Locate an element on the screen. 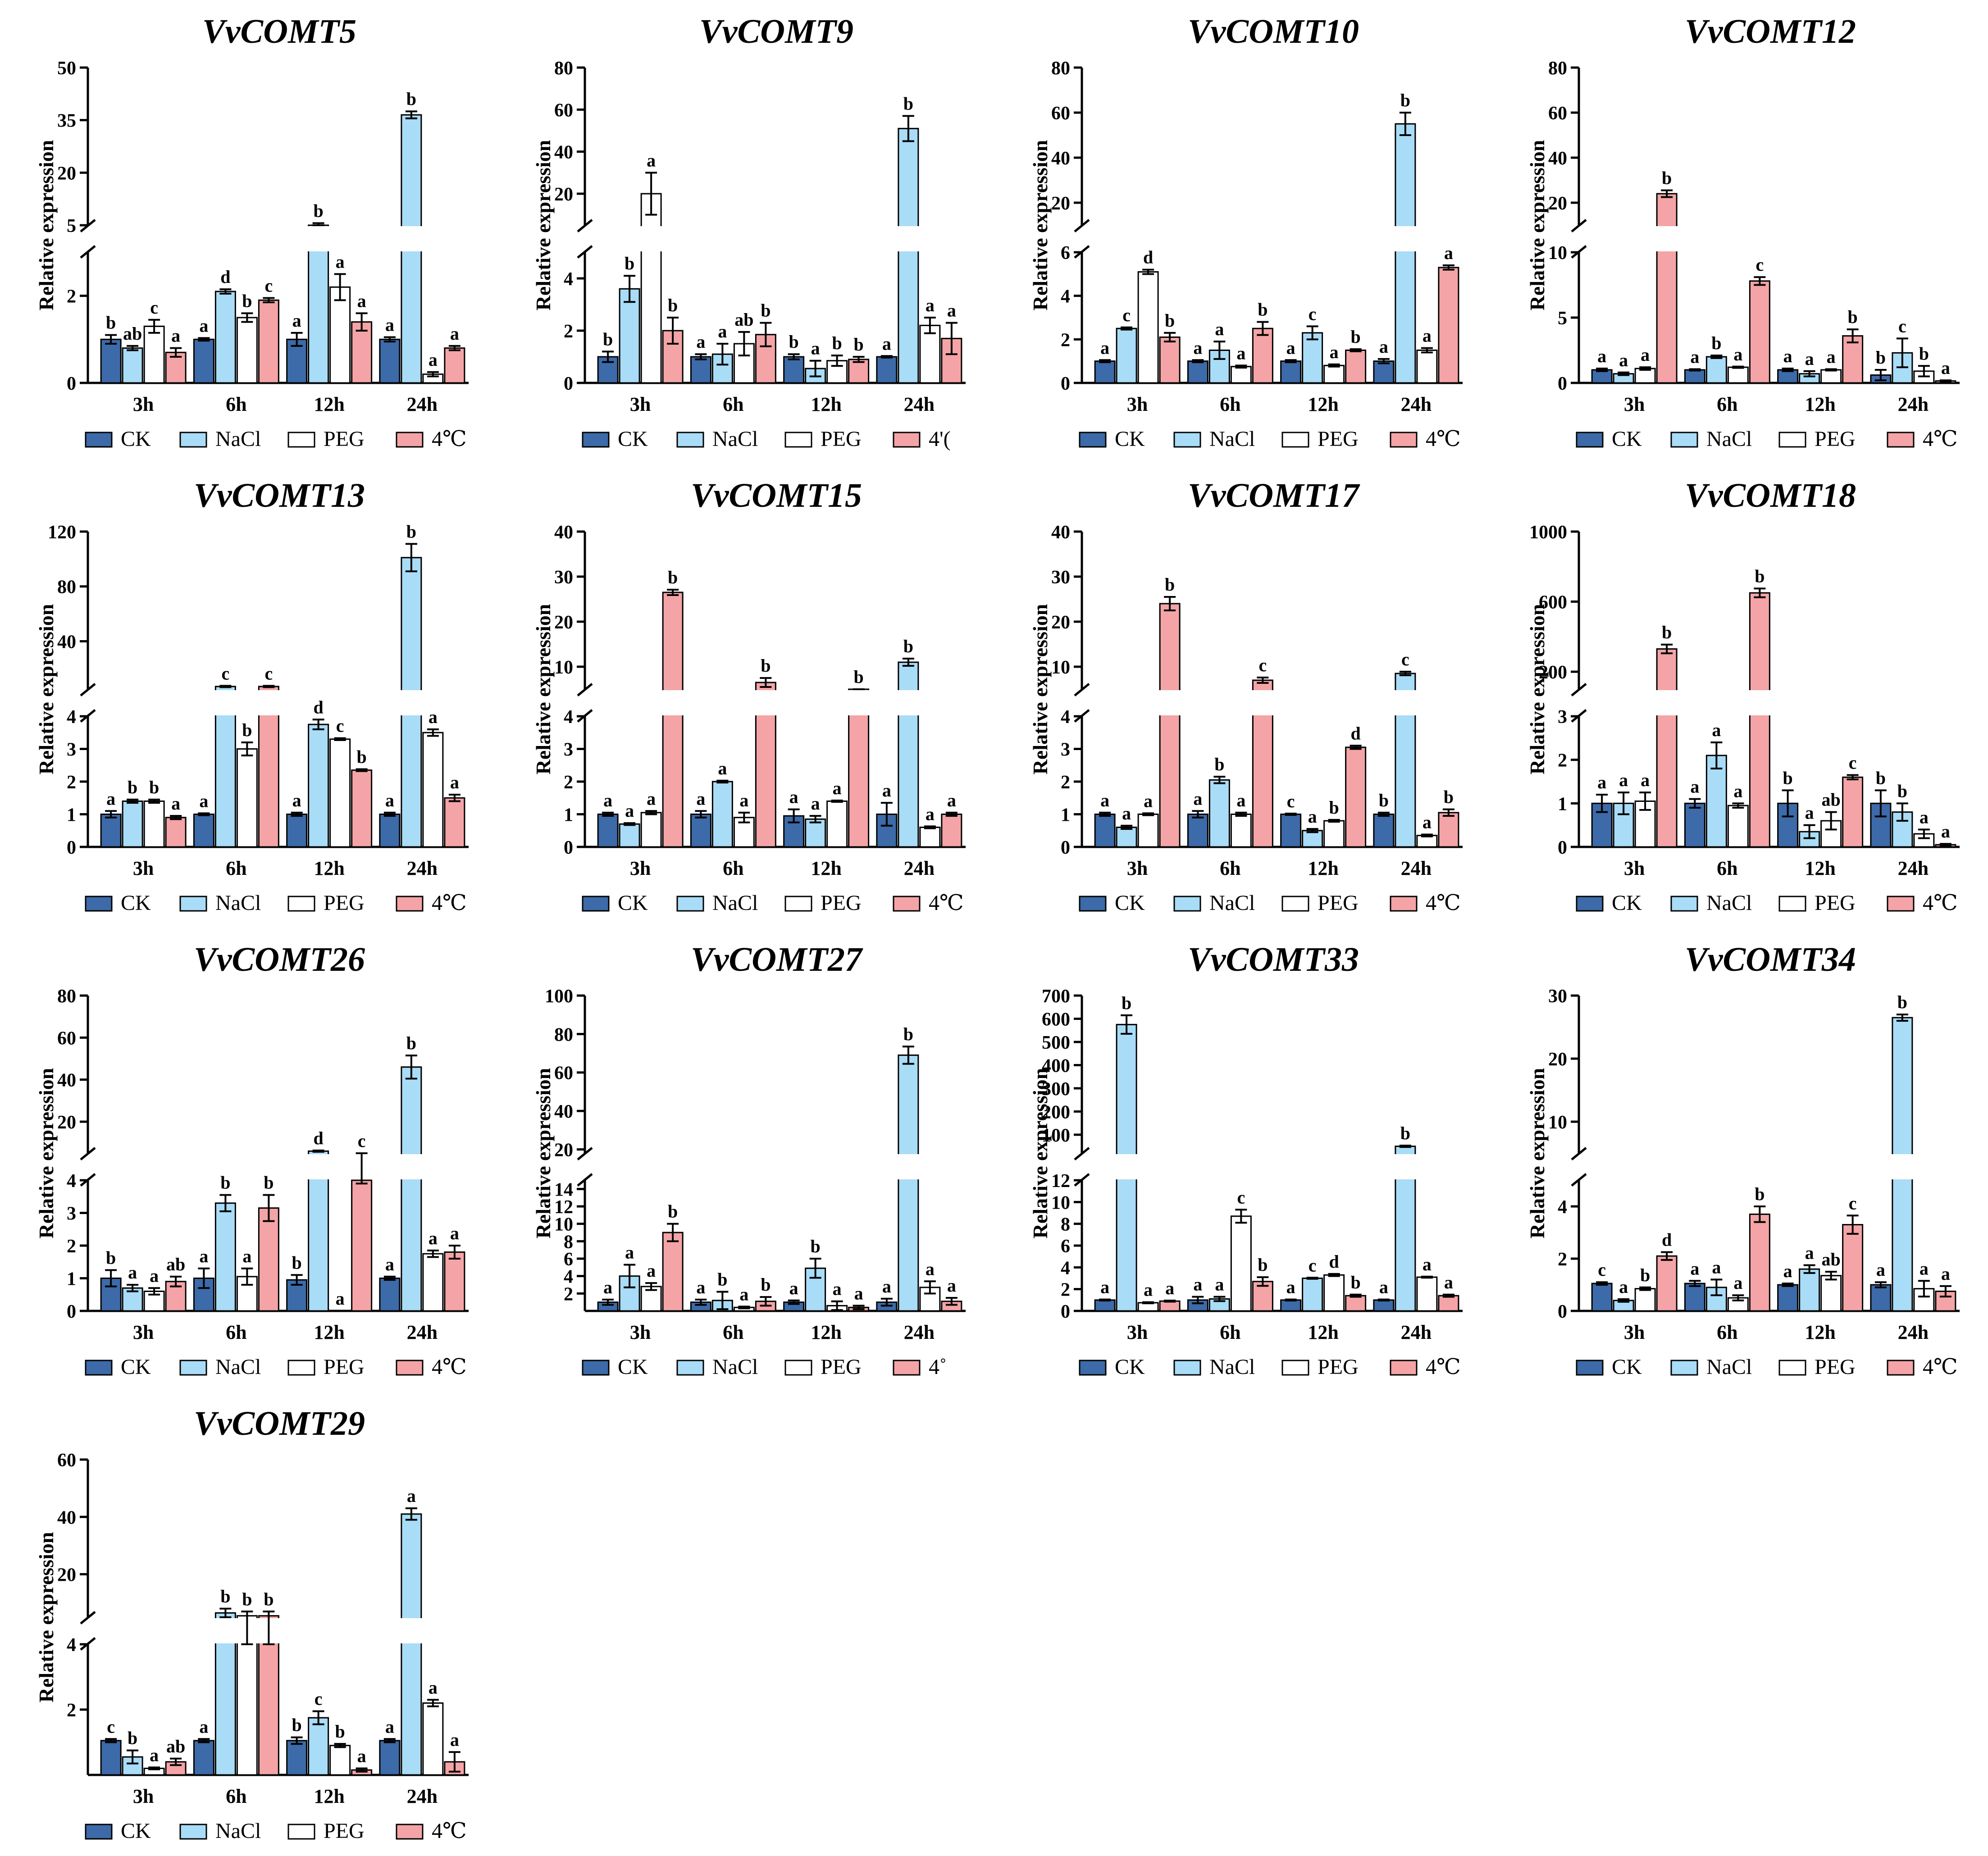 The height and width of the screenshot is (1856, 1988). legend-label: PEG is located at coordinates (842, 1367).